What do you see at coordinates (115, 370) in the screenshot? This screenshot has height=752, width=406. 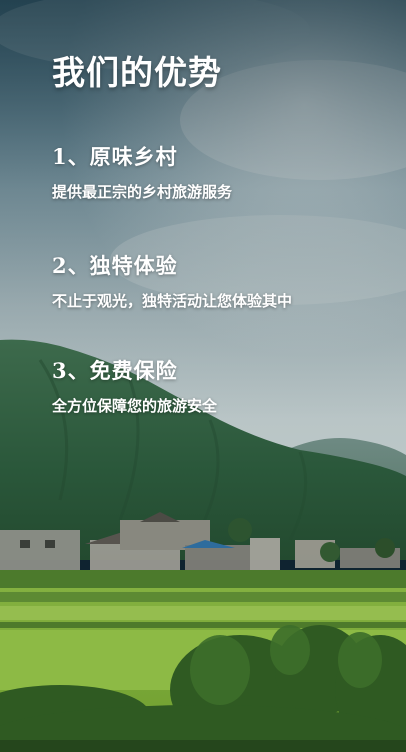 I see `feature-title: 3、免费保险` at bounding box center [115, 370].